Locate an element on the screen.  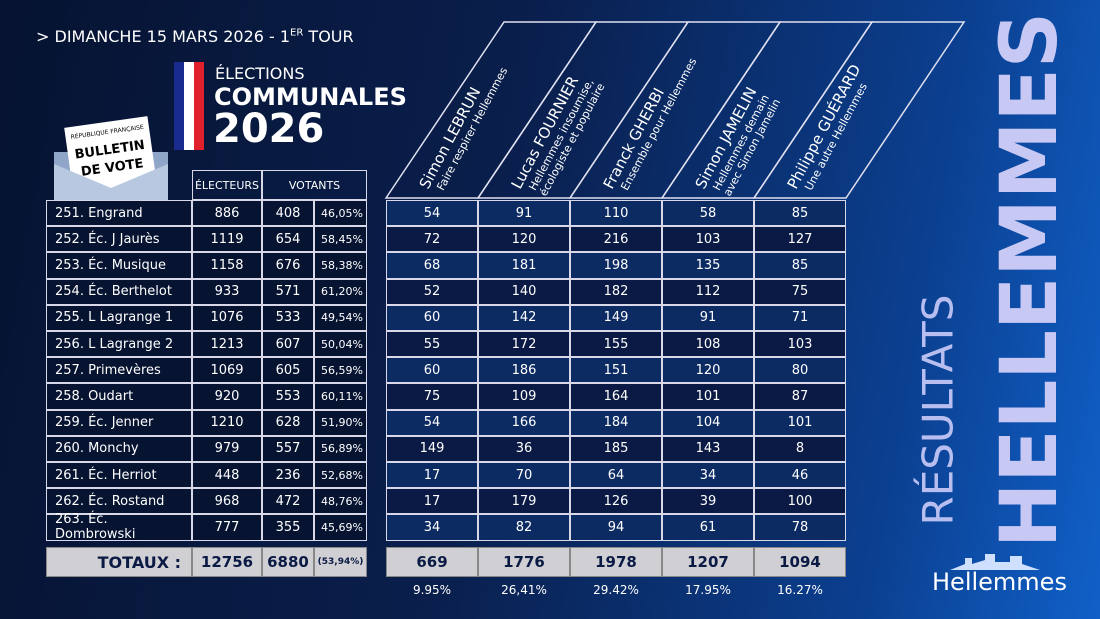
column-header: ÉLECTEURS is located at coordinates (227, 185).